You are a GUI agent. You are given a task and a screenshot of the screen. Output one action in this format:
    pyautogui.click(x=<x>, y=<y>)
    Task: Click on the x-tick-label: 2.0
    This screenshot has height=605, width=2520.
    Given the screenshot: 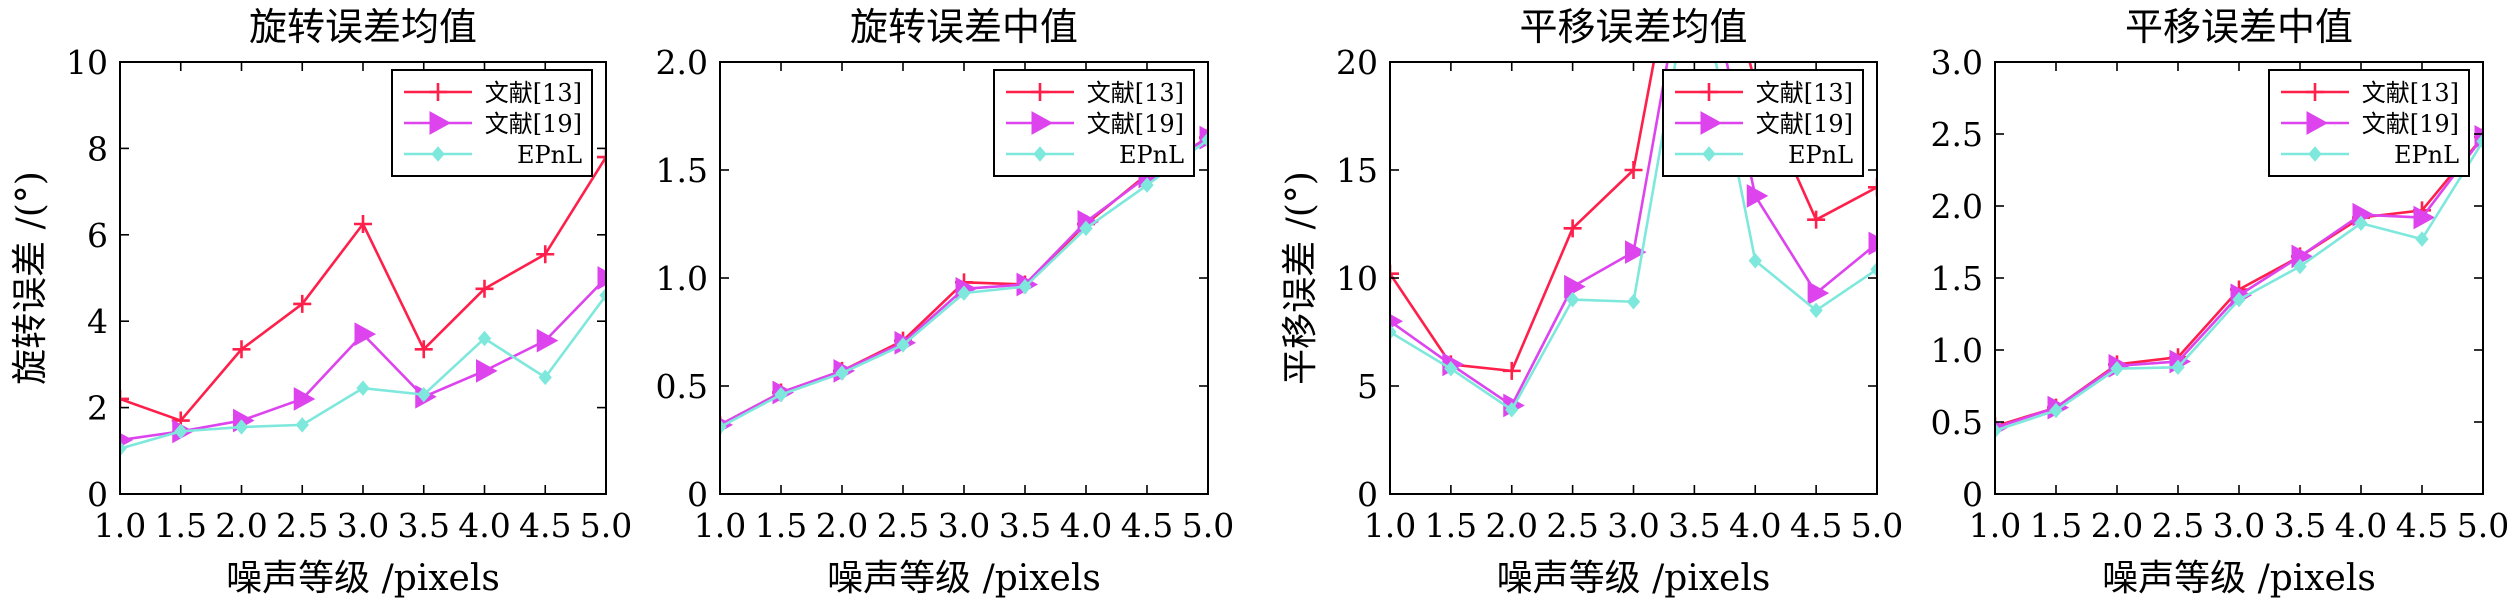 What is the action you would take?
    pyautogui.click(x=241, y=525)
    